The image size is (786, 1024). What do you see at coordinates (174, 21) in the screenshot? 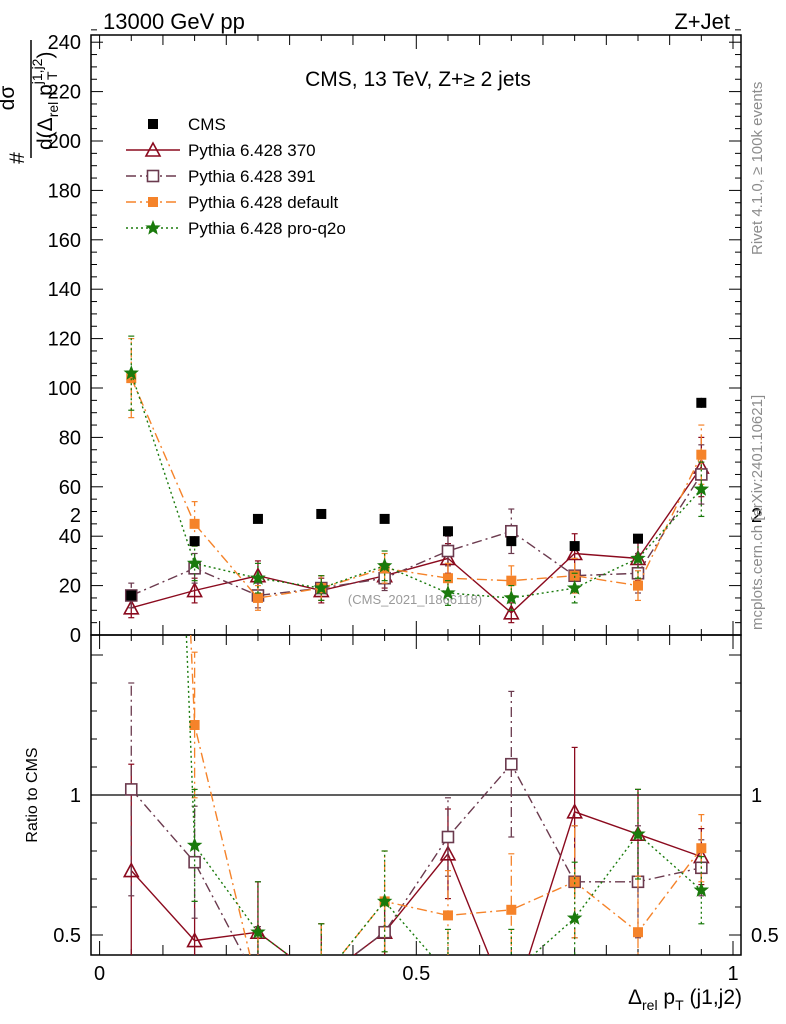
I see `header-left: 13000 GeV pp` at bounding box center [174, 21].